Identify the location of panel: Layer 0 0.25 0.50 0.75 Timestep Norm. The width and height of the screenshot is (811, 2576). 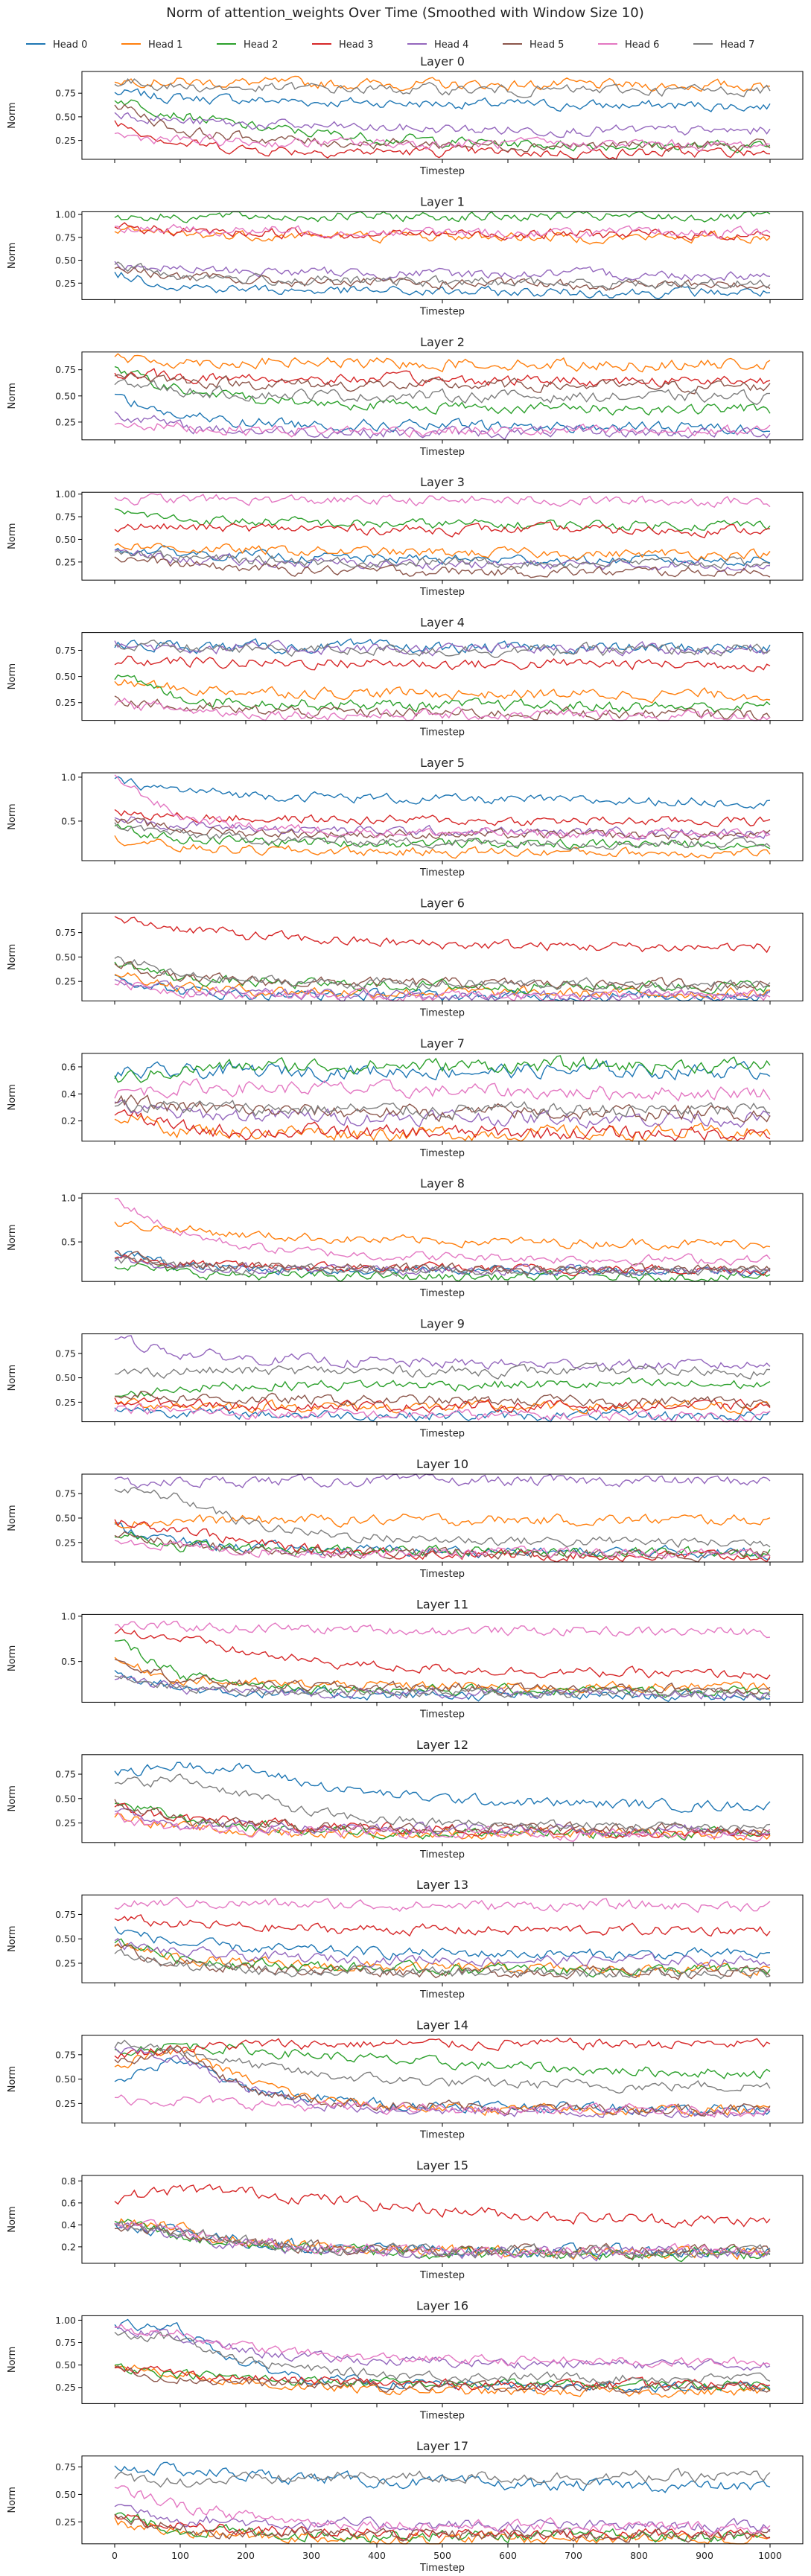
(405, 115).